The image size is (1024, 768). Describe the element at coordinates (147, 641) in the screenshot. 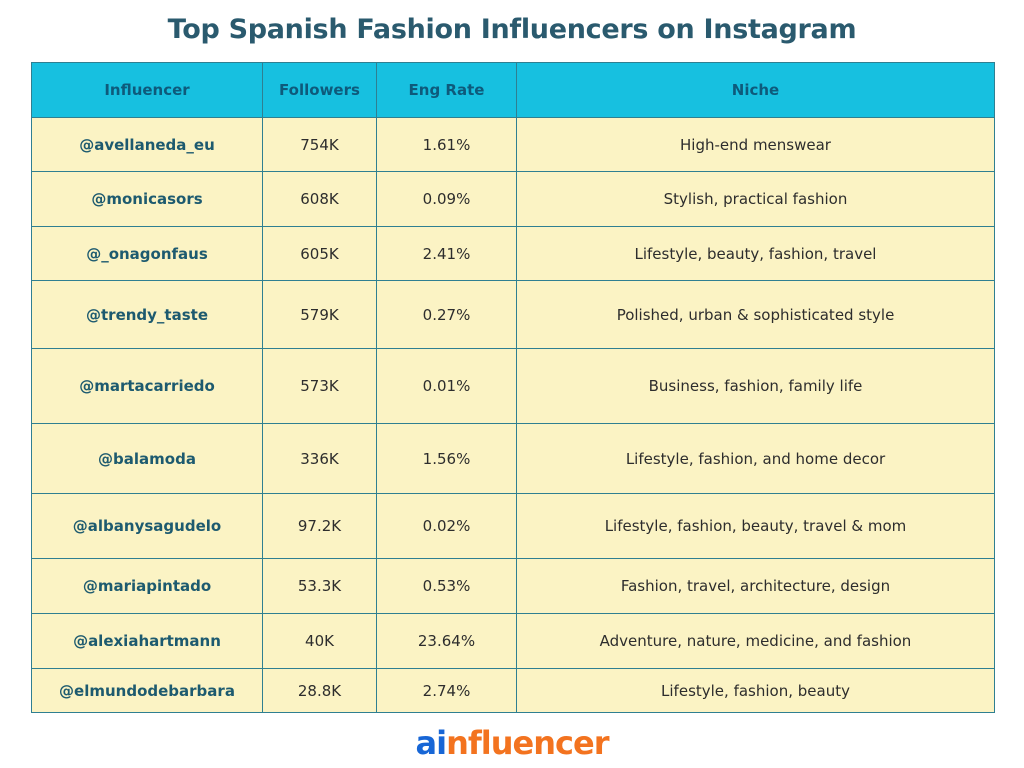

I see `influencer-handle: @alexiahartmann` at that location.